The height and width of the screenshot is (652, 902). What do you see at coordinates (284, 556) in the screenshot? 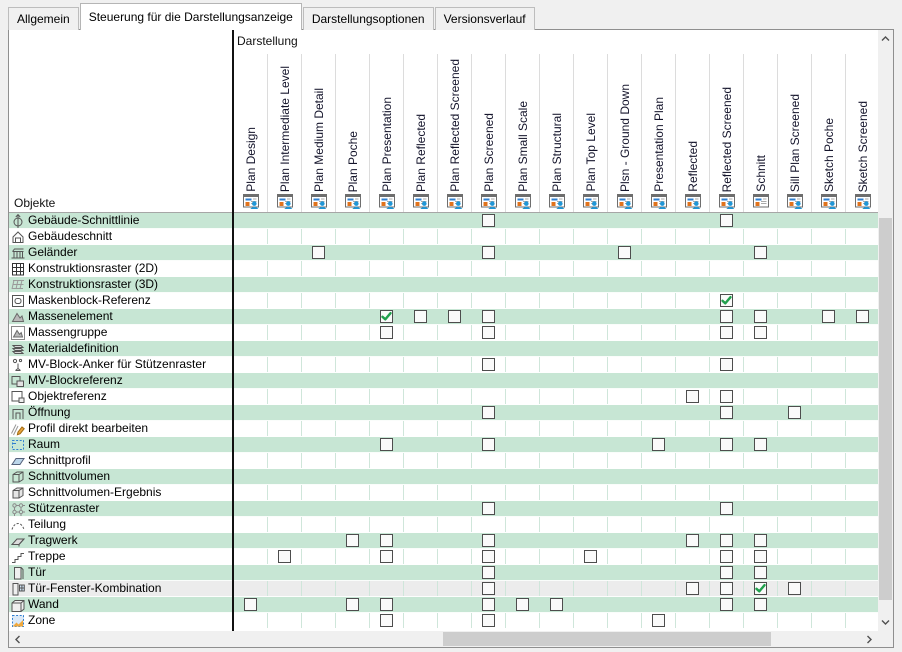
I see `cell-checkbox-treppe-col2` at bounding box center [284, 556].